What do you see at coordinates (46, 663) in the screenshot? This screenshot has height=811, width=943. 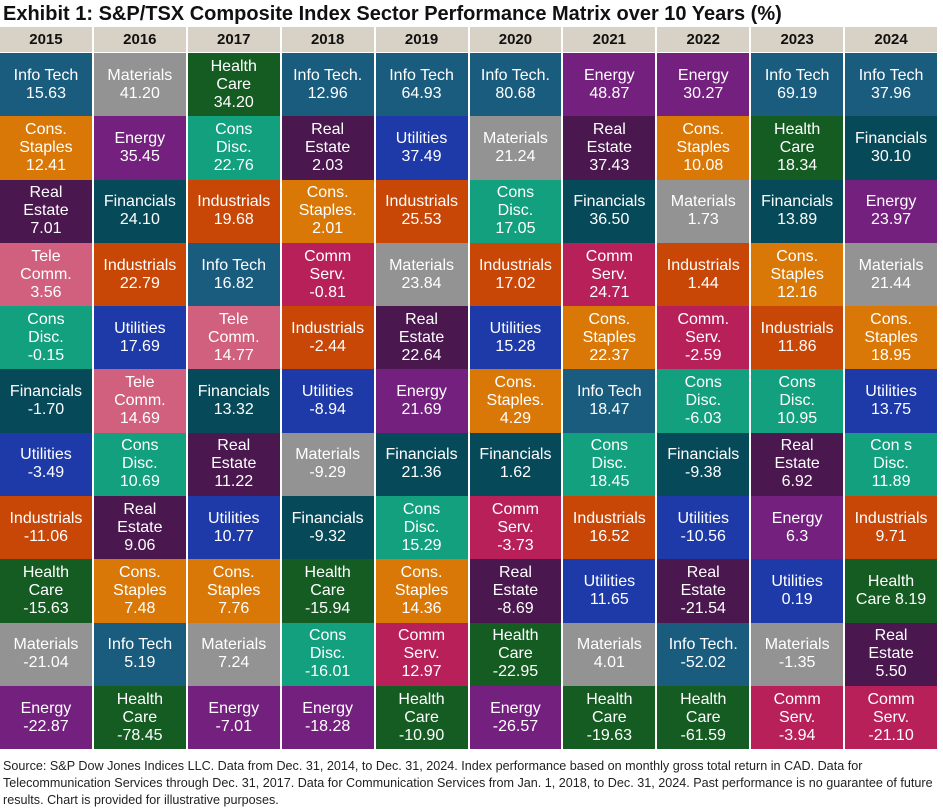 I see `return-value: -21.04` at bounding box center [46, 663].